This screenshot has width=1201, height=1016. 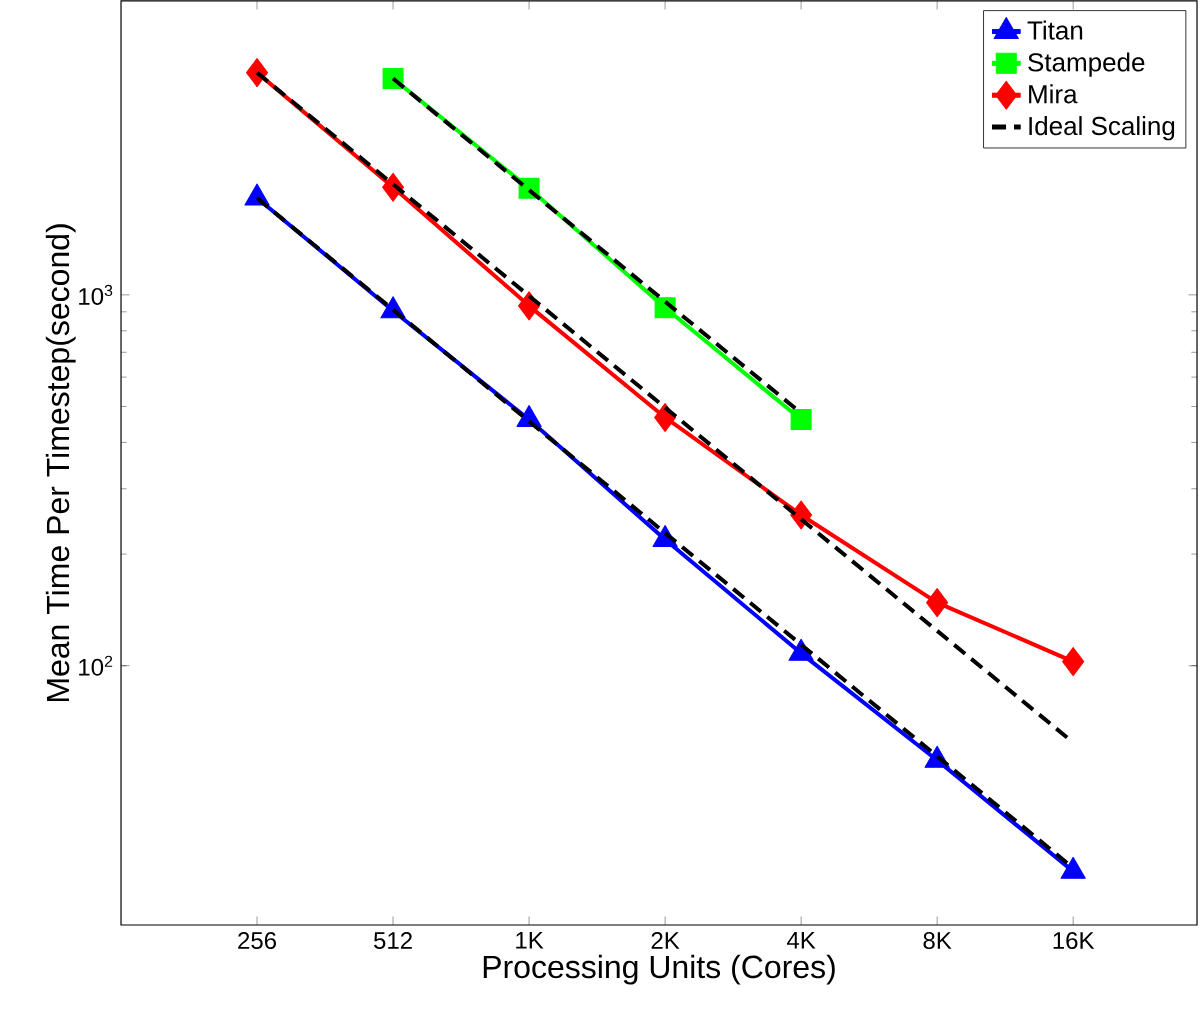 I want to click on y-tick-label: 10$^{2}$, so click(x=96, y=665).